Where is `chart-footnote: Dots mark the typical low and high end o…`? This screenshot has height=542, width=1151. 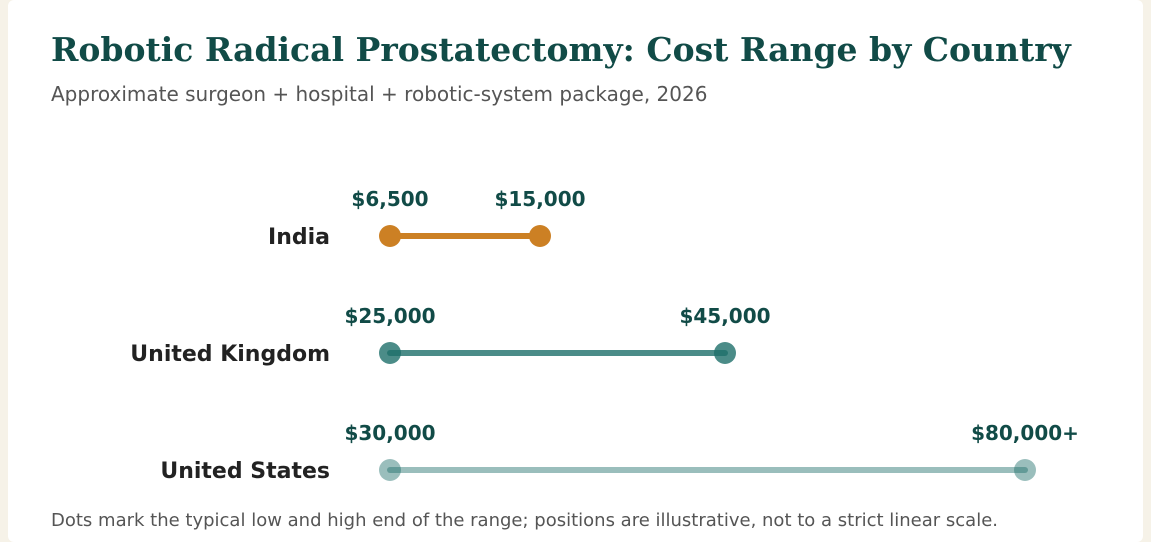 chart-footnote: Dots mark the typical low and high end o… is located at coordinates (525, 520).